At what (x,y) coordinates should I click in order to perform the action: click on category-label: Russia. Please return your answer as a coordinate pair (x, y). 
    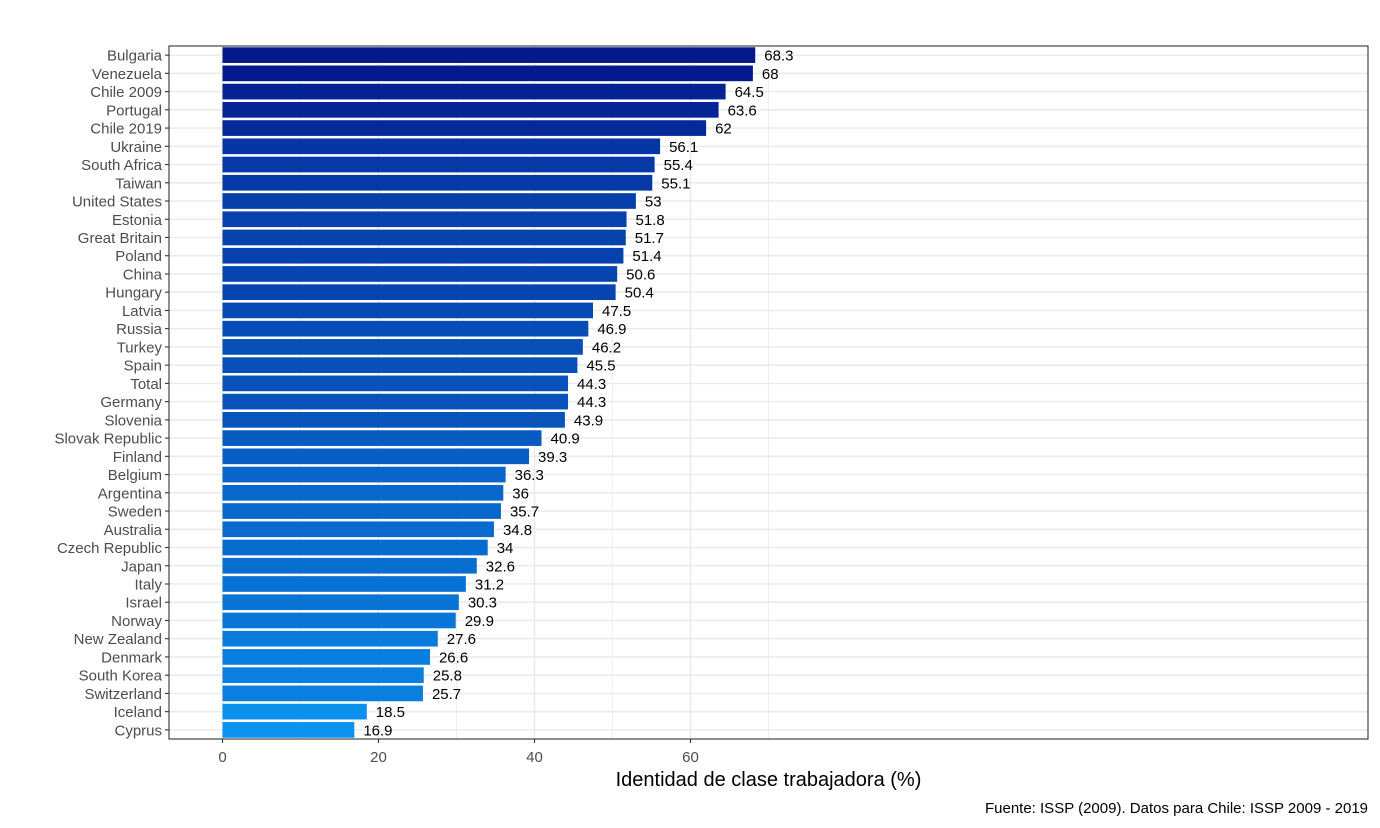
    Looking at the image, I should click on (139, 329).